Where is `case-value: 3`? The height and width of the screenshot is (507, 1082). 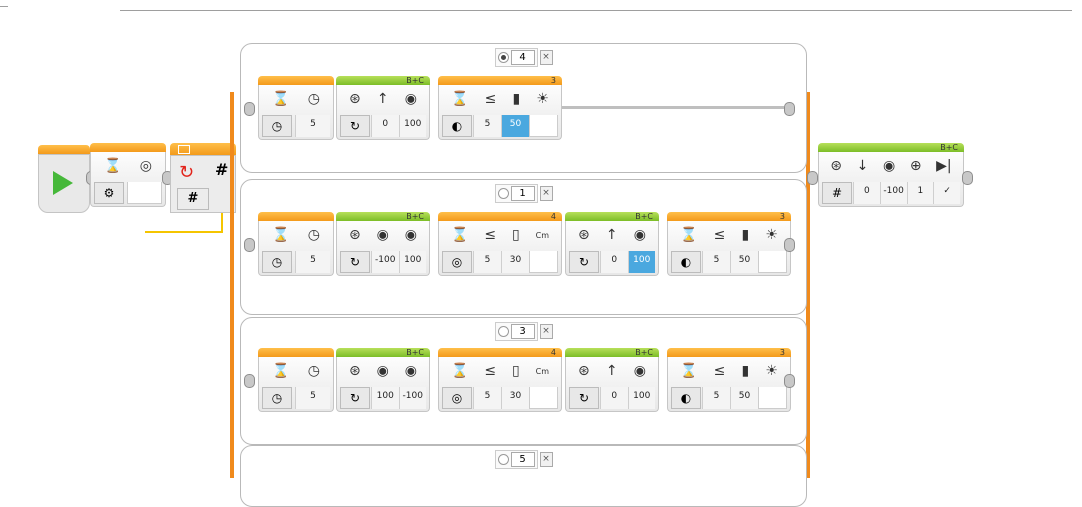
case-value: 3 is located at coordinates (522, 331).